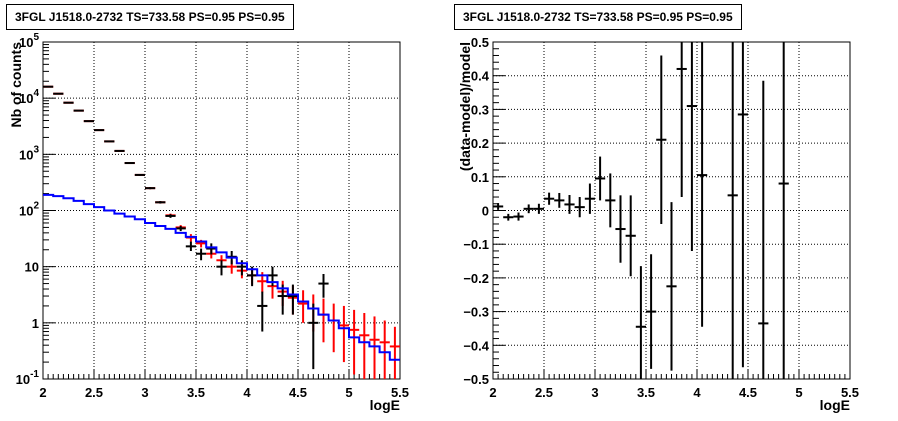  What do you see at coordinates (29, 97) in the screenshot?
I see `y-tick-label: 10⁴` at bounding box center [29, 97].